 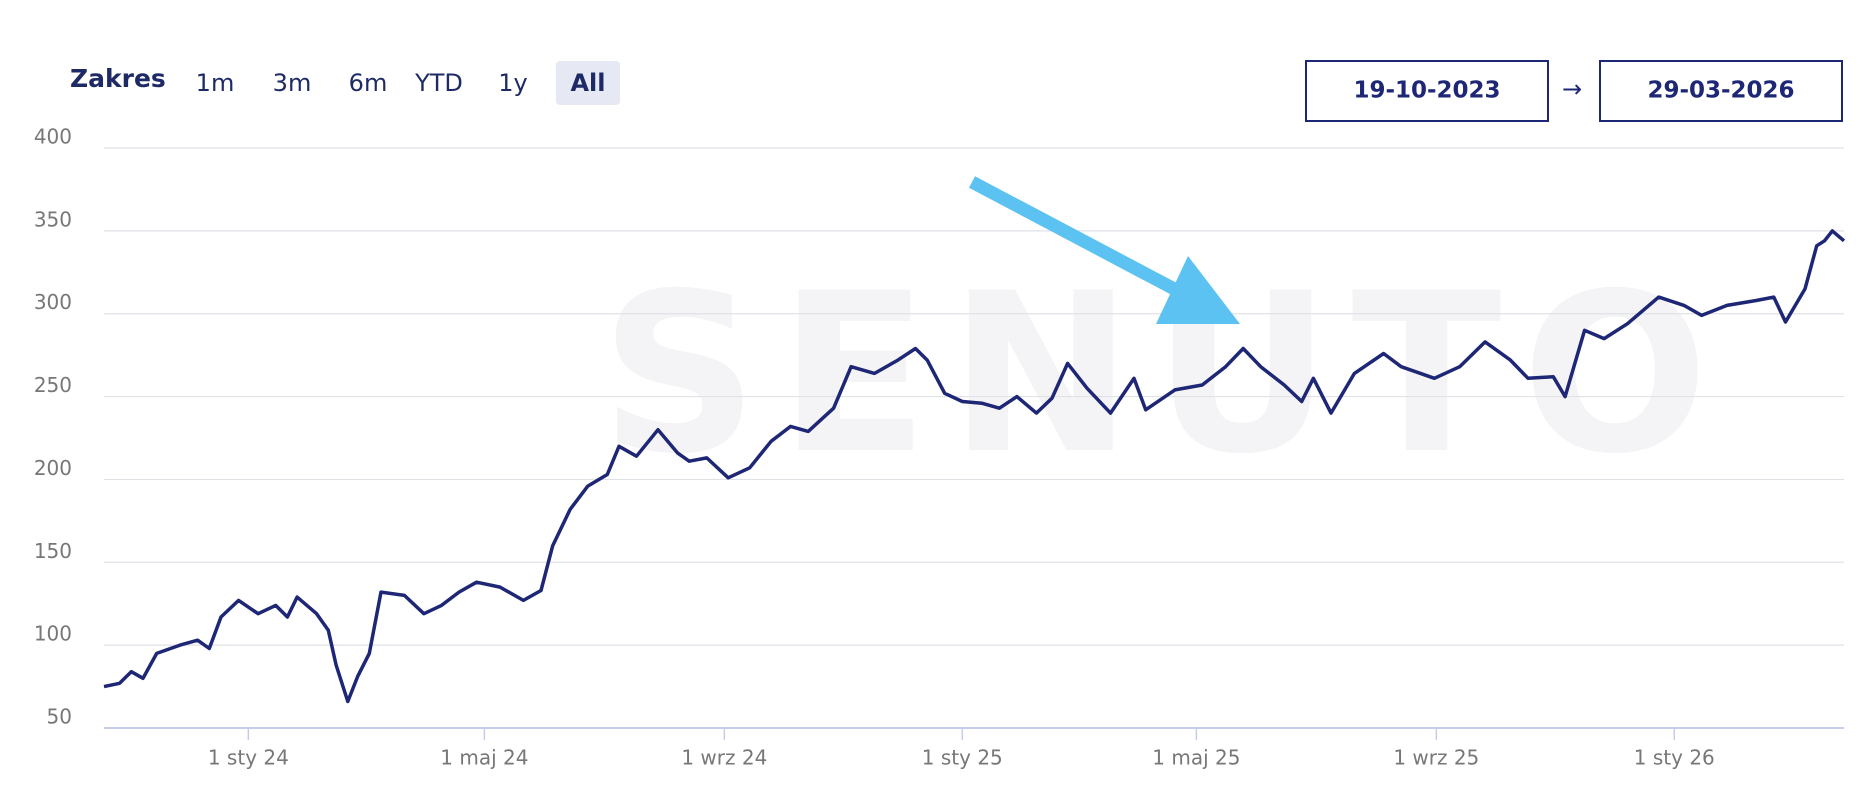 I want to click on x-tick-label: 1 sty 26, so click(x=1674, y=758).